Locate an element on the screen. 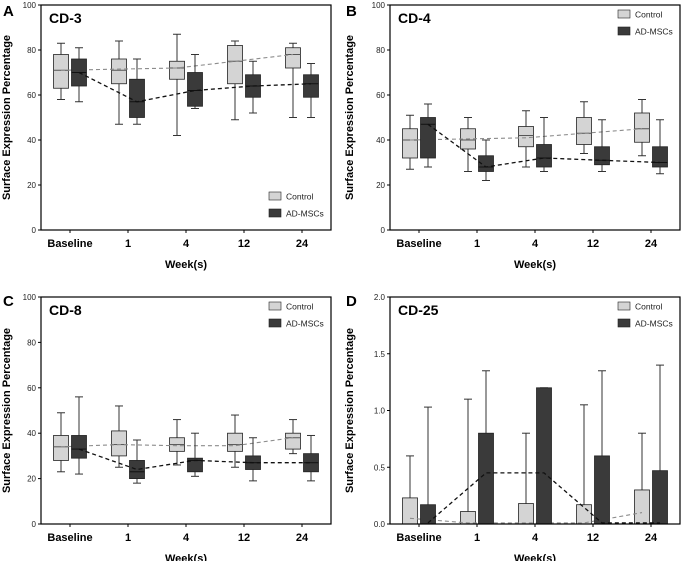 The image size is (685, 561). y-tick-label: 1.5 is located at coordinates (380, 354).